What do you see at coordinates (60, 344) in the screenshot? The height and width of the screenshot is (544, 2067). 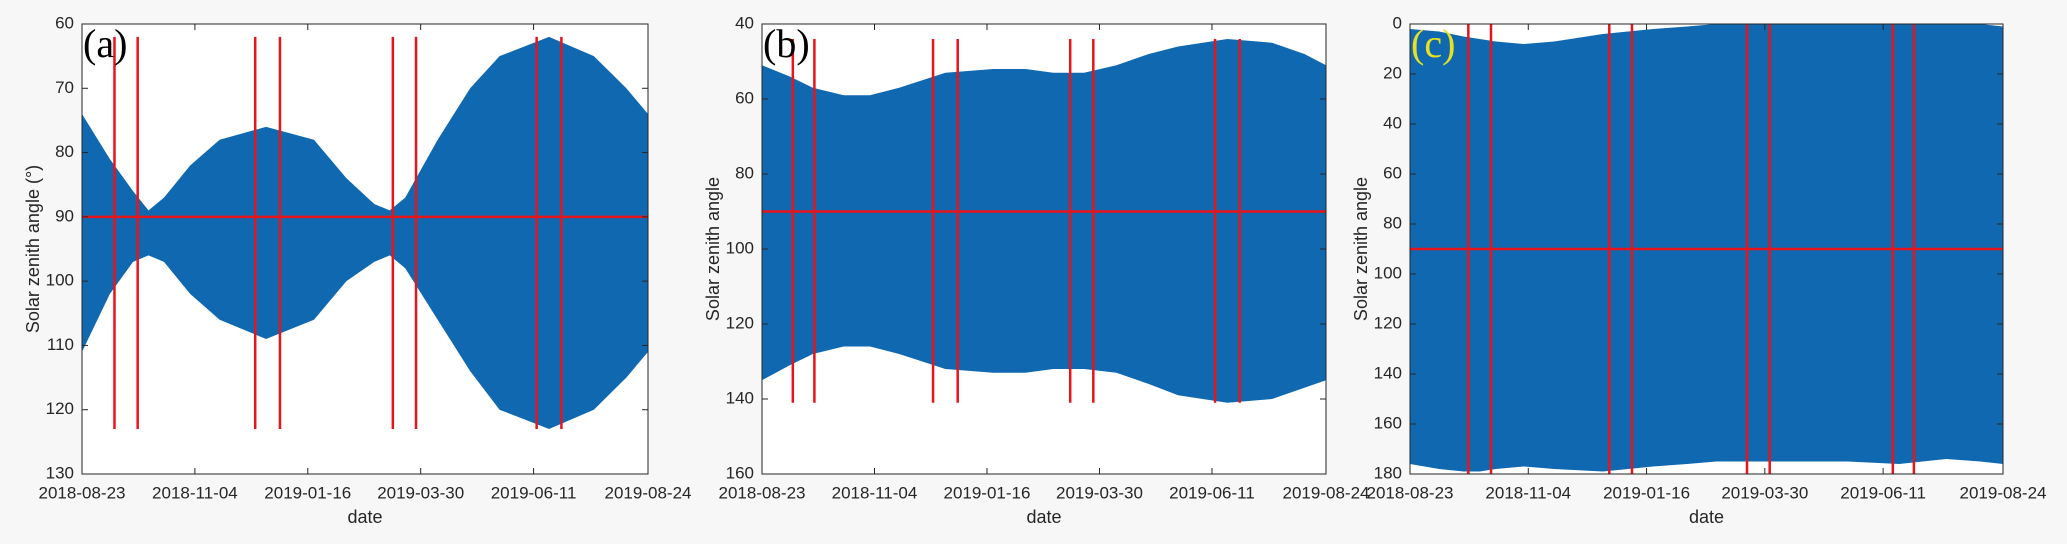 I see `y-tick-label: 110` at bounding box center [60, 344].